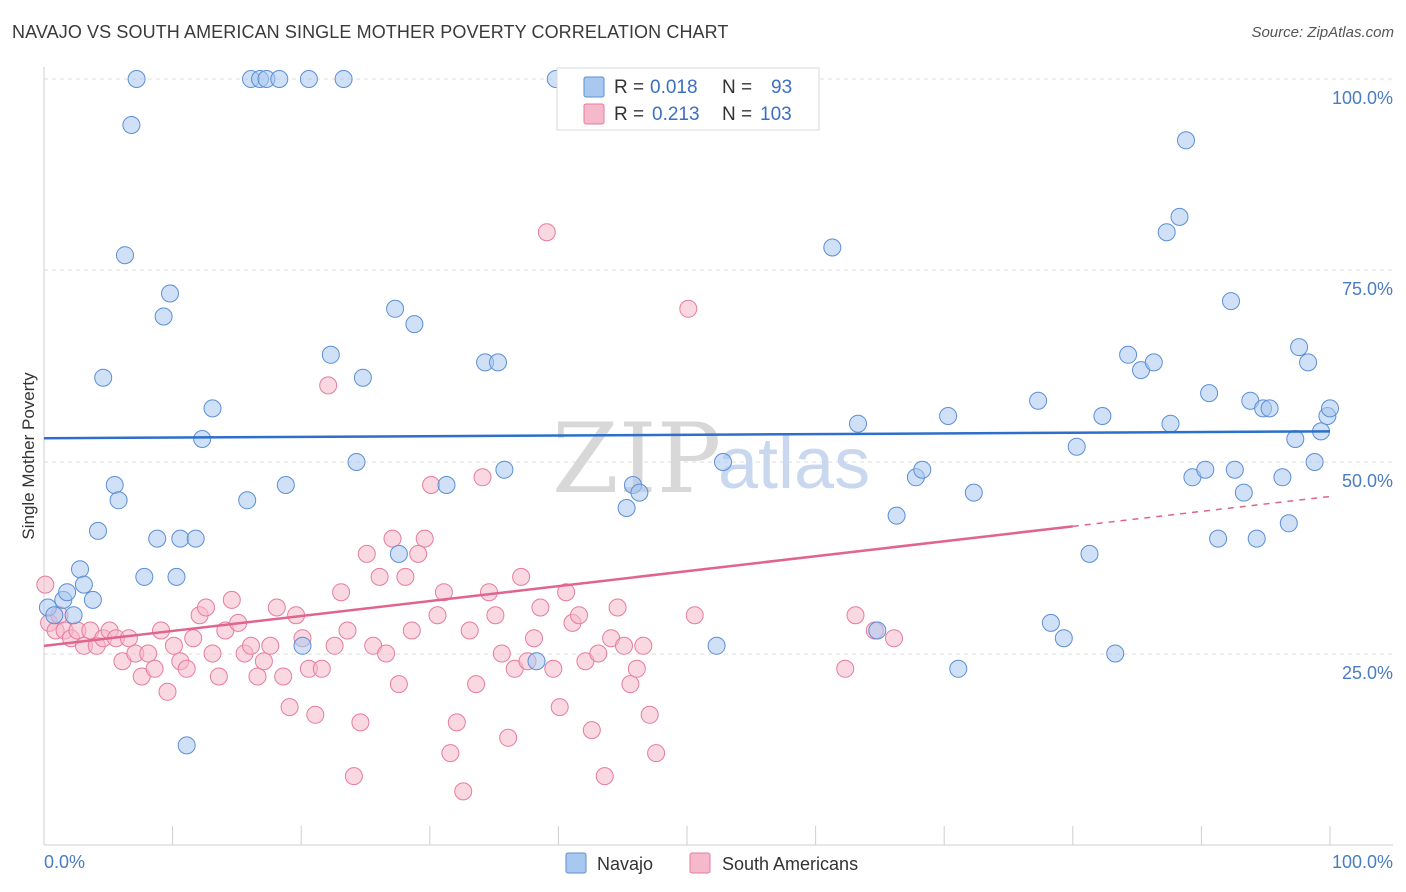 This screenshot has width=1406, height=892. Describe the element at coordinates (737, 87) in the screenshot. I see `legend-navajo-n-label: N =` at that location.